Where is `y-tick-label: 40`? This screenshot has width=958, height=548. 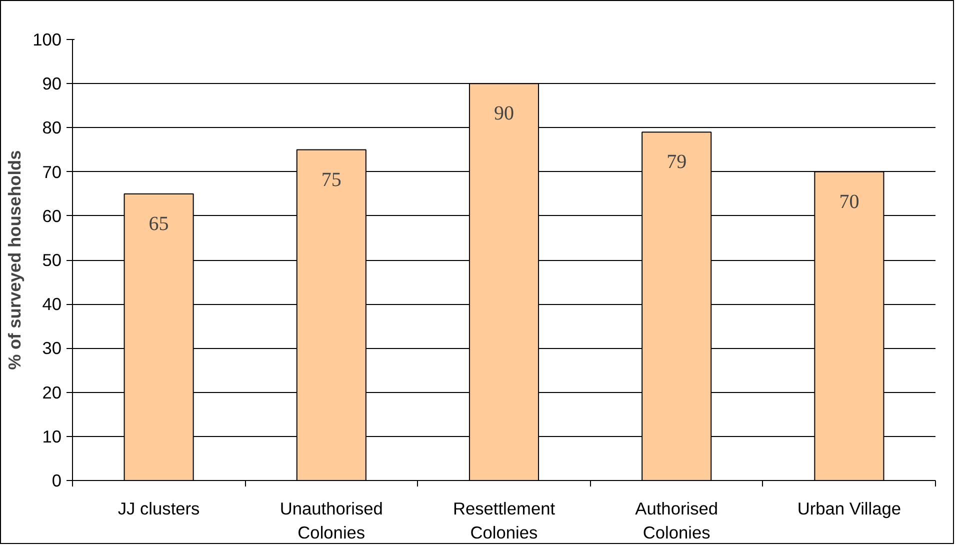 y-tick-label: 40 is located at coordinates (52, 304).